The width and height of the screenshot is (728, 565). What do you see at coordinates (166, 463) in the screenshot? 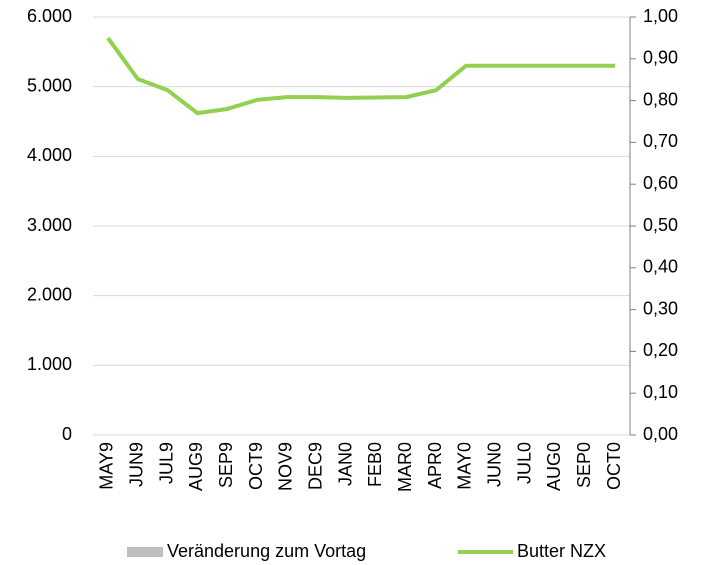
I see `x-tick-label: JUL9` at bounding box center [166, 463].